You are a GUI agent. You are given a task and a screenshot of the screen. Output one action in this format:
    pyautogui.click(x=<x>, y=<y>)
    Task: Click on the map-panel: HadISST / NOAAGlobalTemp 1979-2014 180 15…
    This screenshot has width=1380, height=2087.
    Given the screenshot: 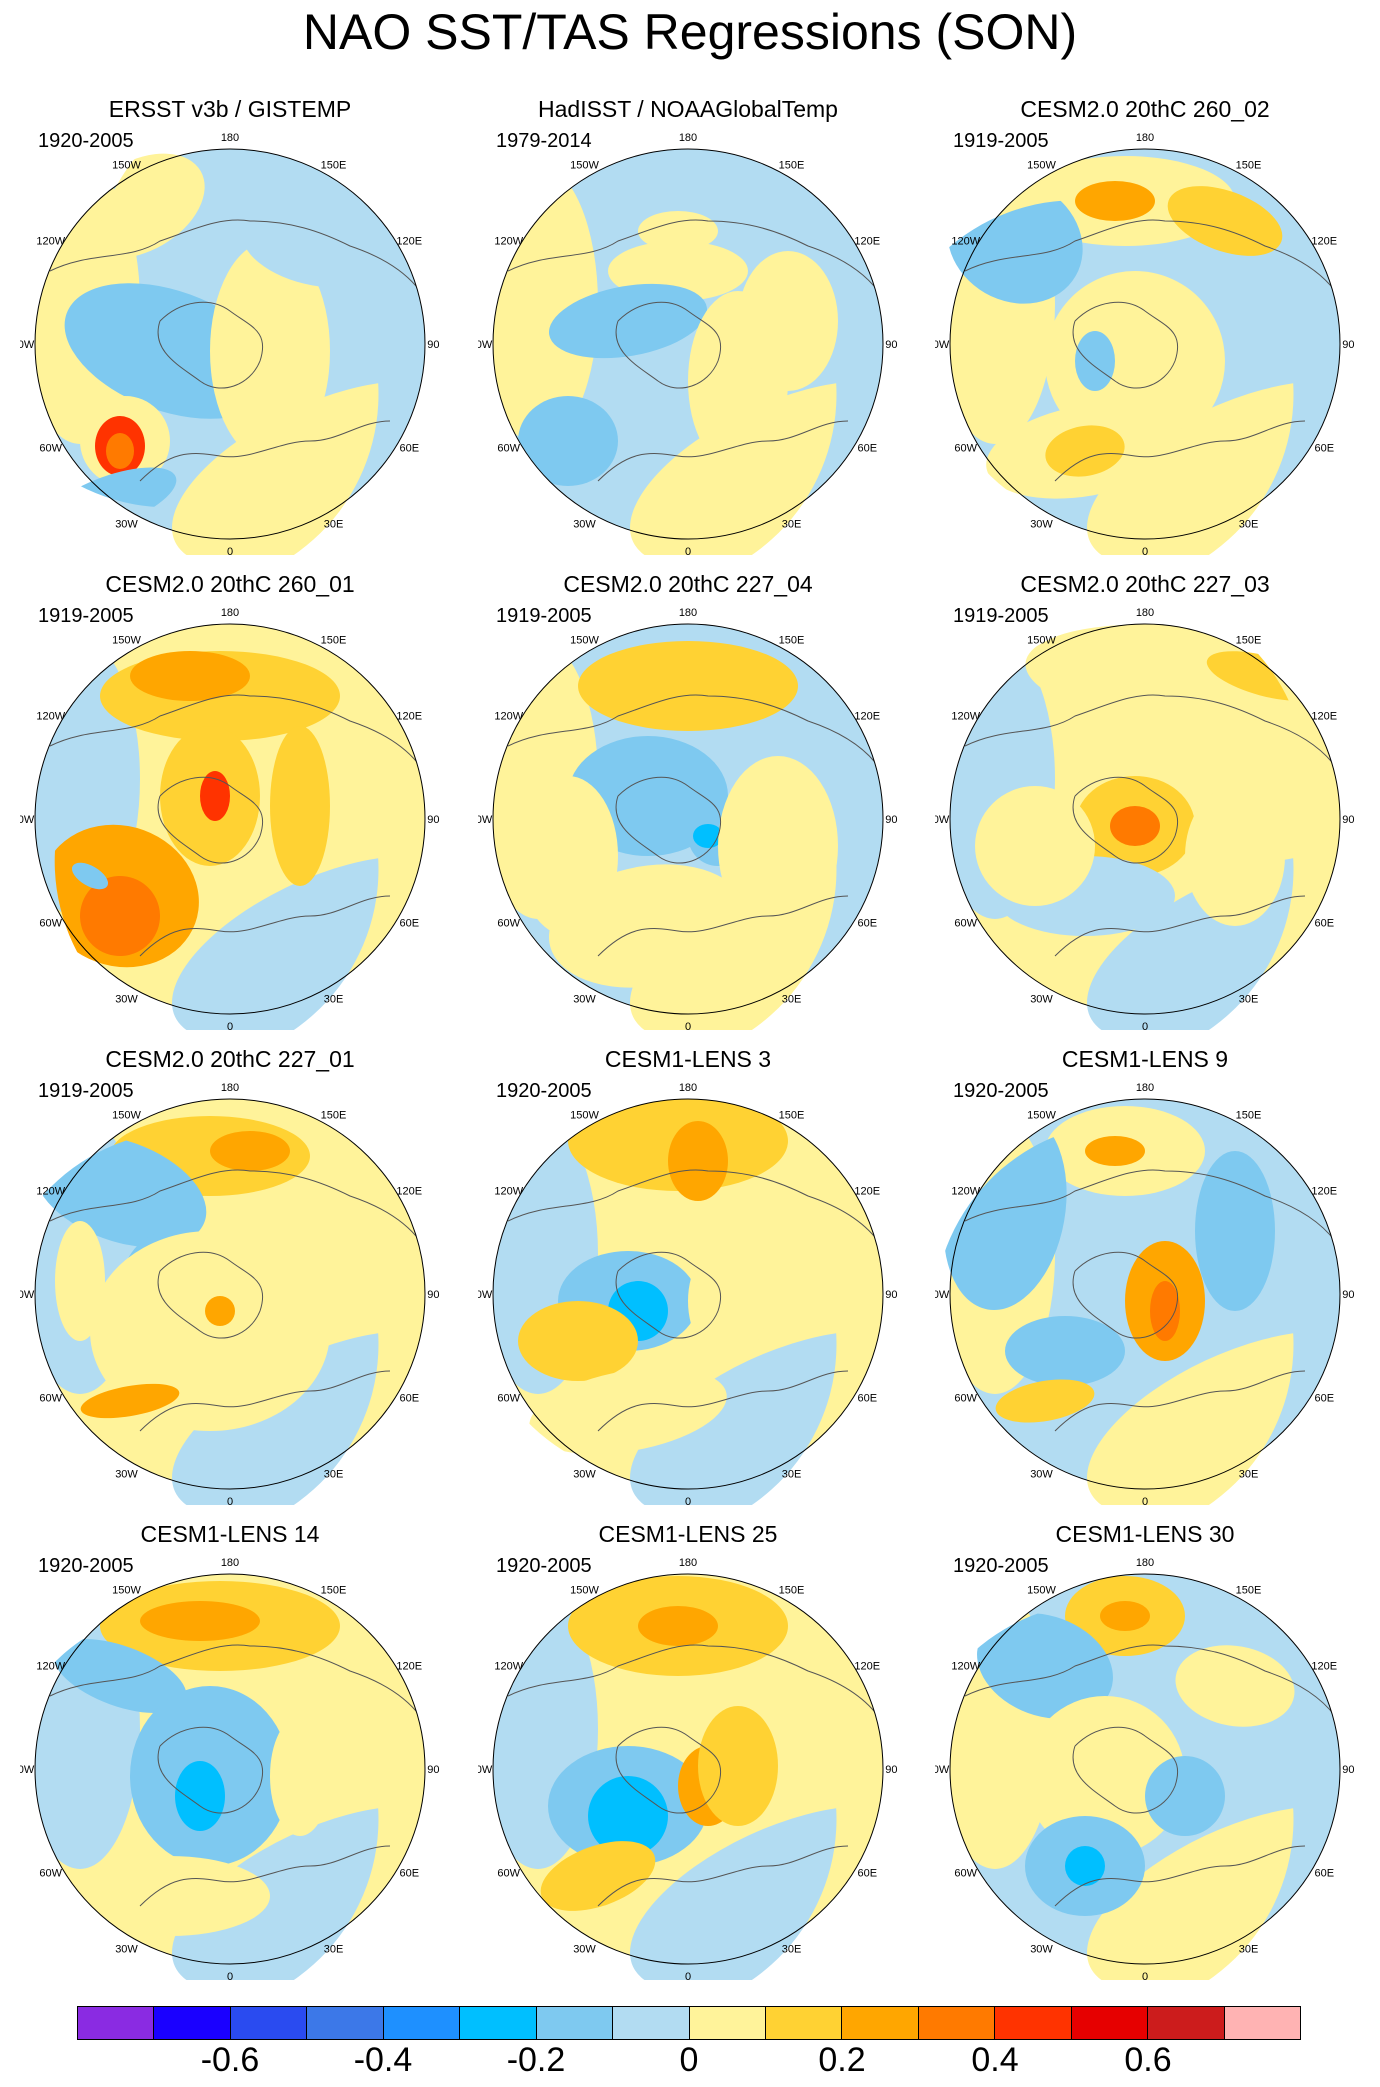 What is the action you would take?
    pyautogui.click(x=688, y=325)
    